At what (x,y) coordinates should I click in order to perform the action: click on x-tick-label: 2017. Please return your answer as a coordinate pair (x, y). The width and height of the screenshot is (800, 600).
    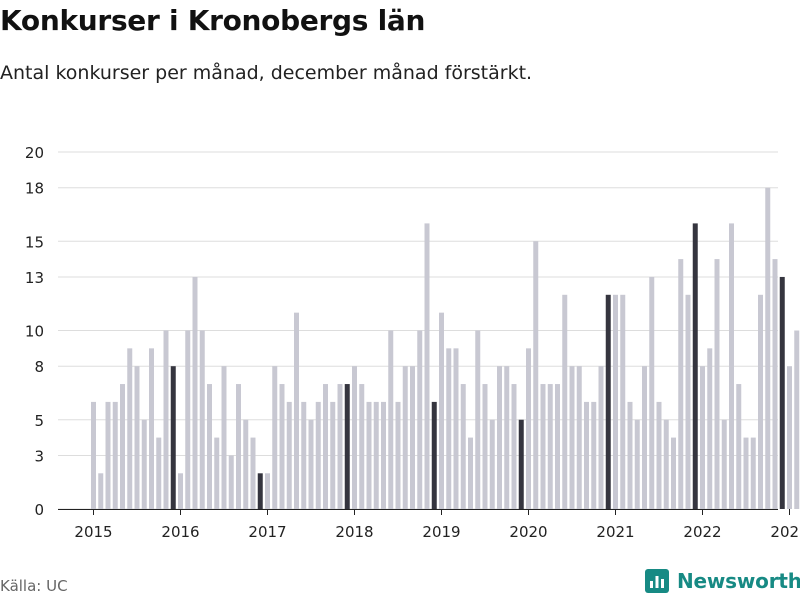
    Looking at the image, I should click on (267, 532).